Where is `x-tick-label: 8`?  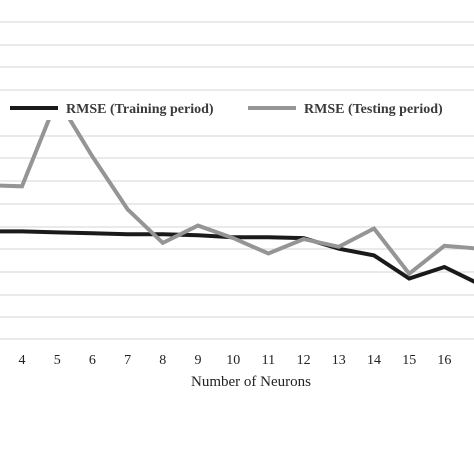 x-tick-label: 8 is located at coordinates (162, 360).